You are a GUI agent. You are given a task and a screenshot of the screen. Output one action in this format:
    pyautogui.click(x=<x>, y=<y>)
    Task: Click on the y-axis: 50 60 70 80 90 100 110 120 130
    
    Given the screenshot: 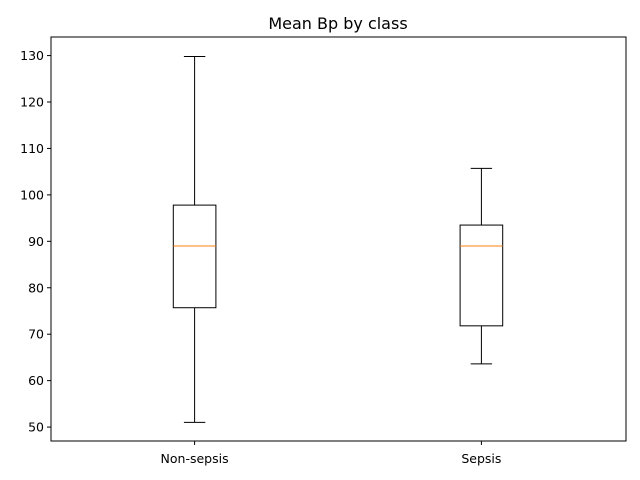 What is the action you would take?
    pyautogui.click(x=35, y=241)
    